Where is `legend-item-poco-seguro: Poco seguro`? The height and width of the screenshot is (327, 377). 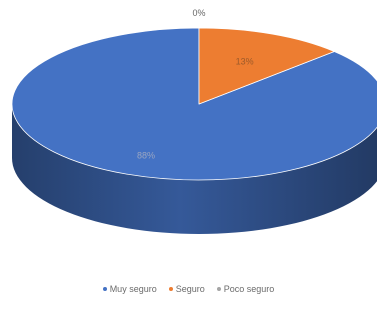
legend-item-poco-seguro: Poco seguro is located at coordinates (245, 289).